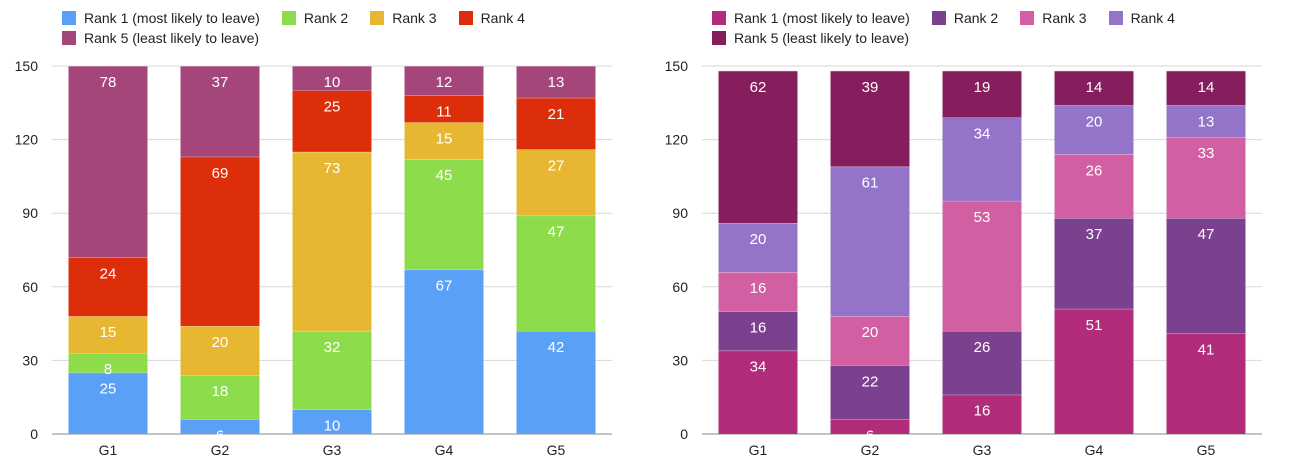  I want to click on data-label: 47, so click(1206, 234).